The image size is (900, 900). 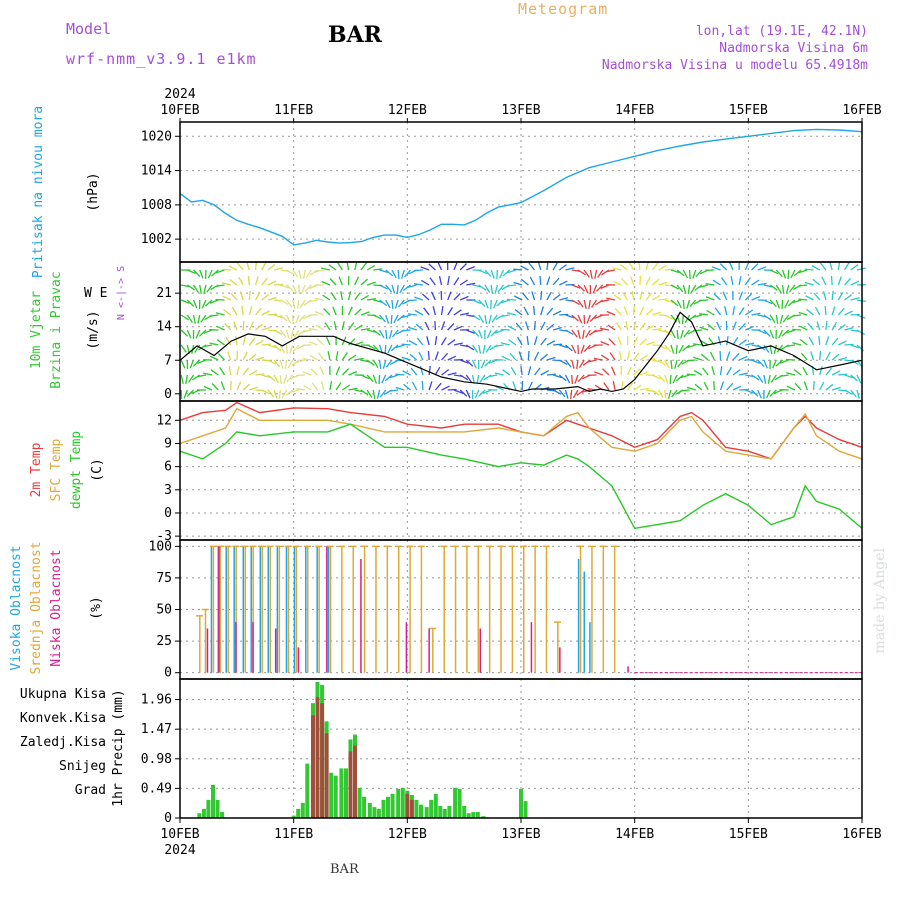 I want to click on x-tick-label-top: 10FEB, so click(x=179, y=110).